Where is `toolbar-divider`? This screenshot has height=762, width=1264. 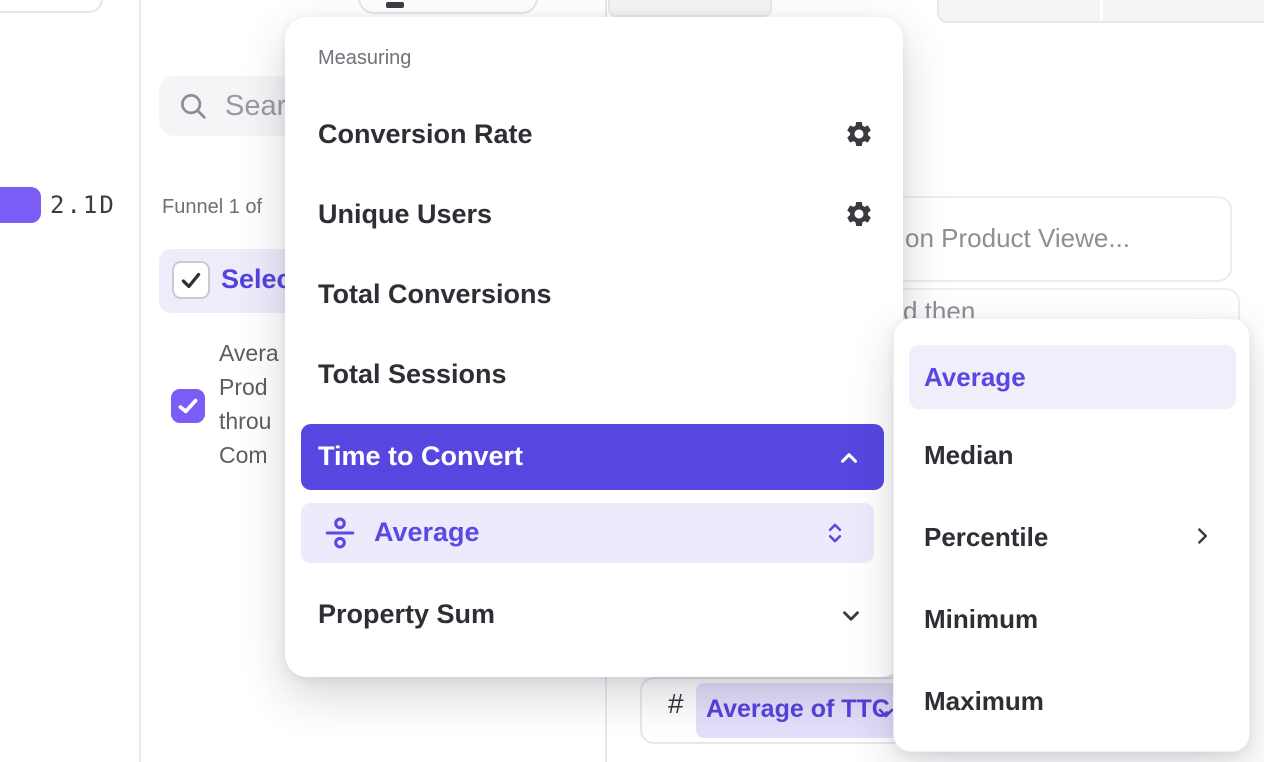 toolbar-divider is located at coordinates (1101, 10).